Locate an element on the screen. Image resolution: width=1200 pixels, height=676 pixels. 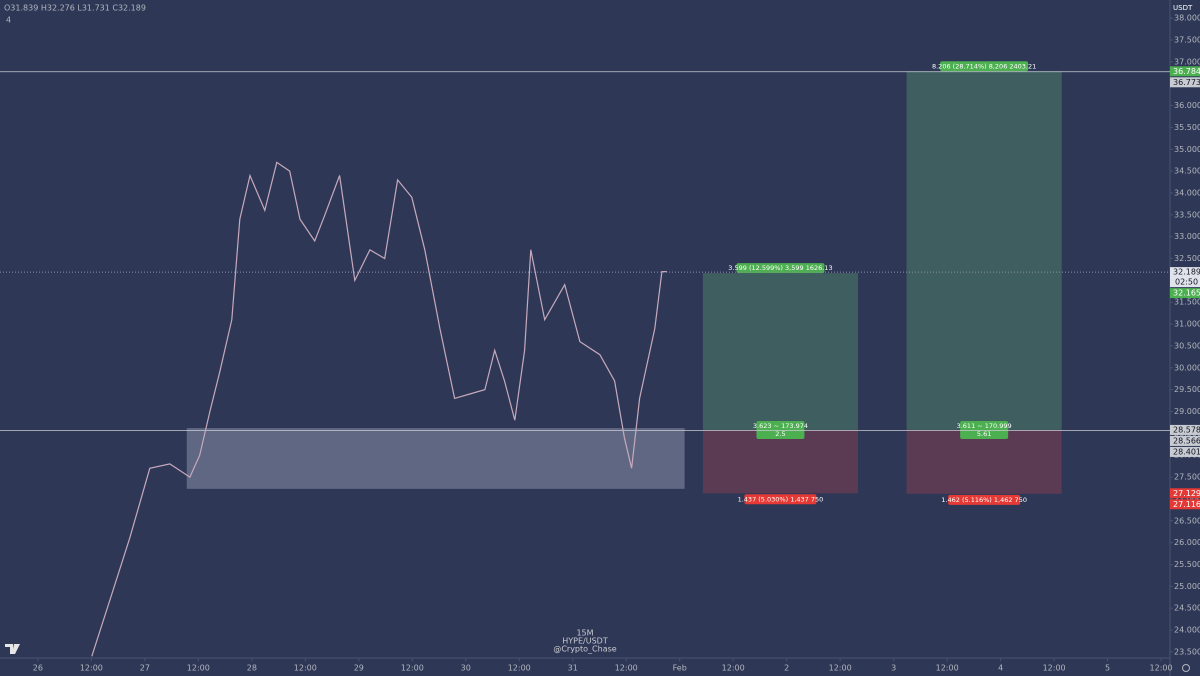
price-tag-label: 32.165 is located at coordinates (1186, 293).